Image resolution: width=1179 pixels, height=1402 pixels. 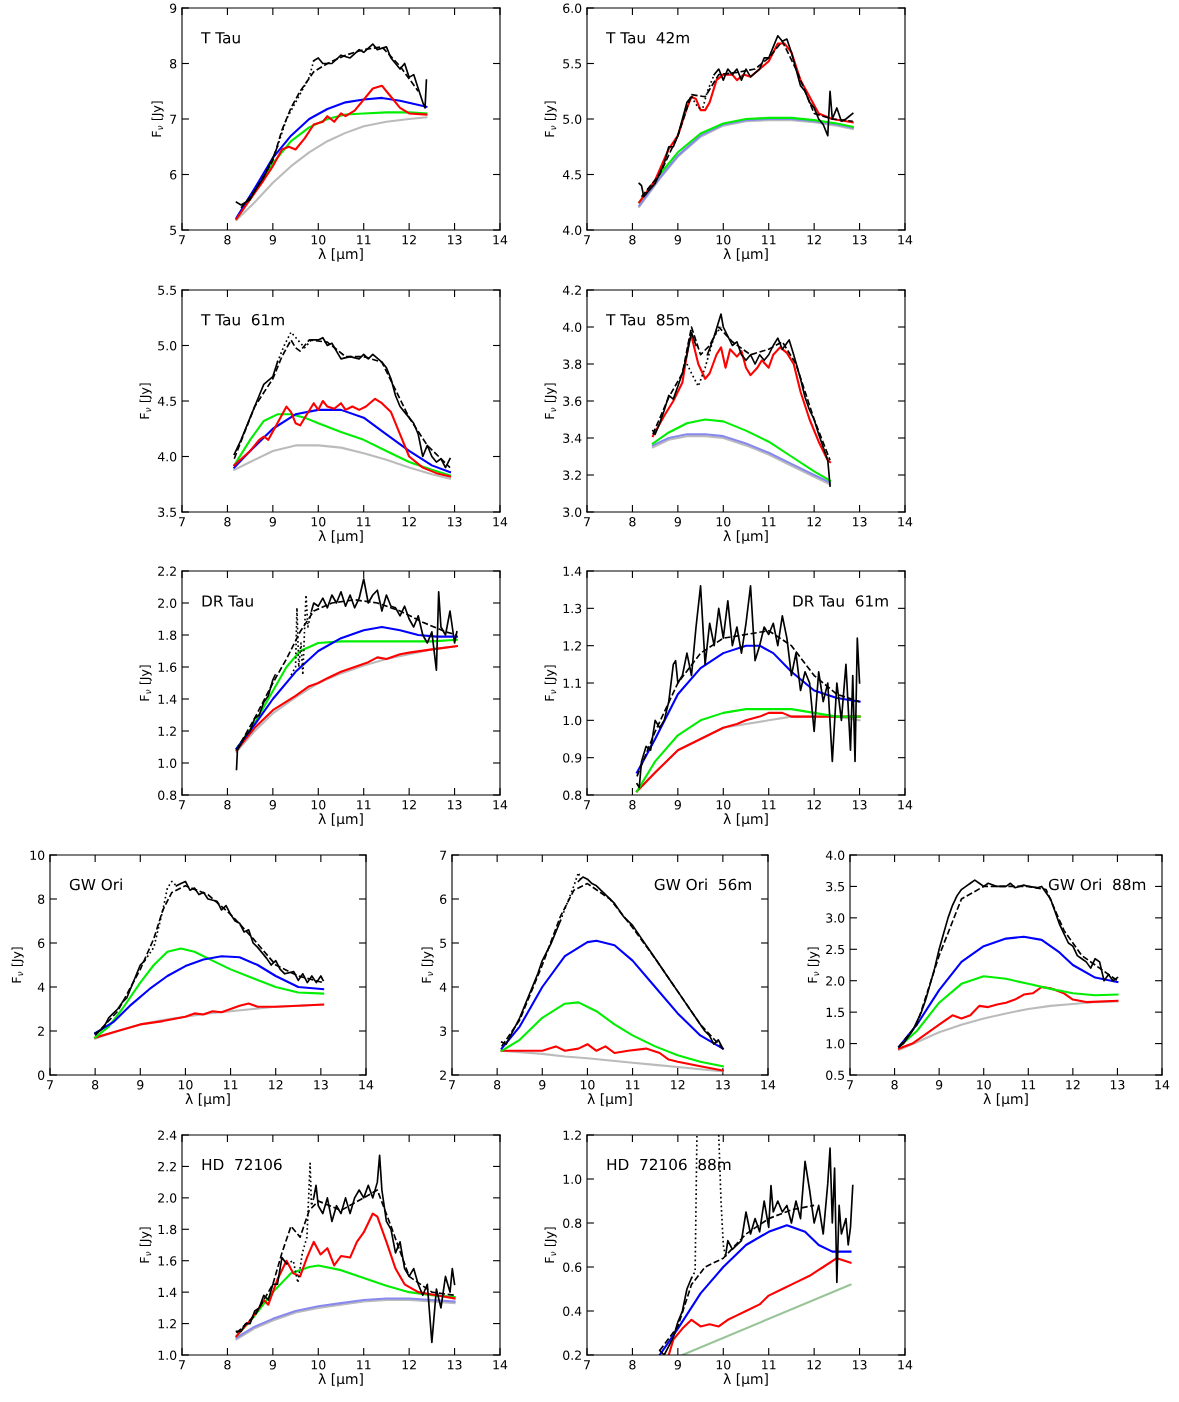 I want to click on y-tick-label: 0.2, so click(x=572, y=1355).